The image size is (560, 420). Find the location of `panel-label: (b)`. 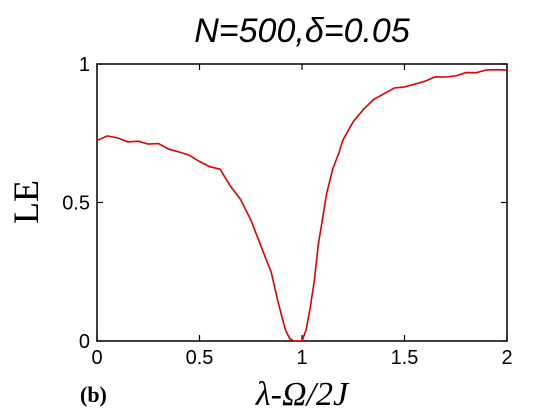

panel-label: (b) is located at coordinates (93, 394).